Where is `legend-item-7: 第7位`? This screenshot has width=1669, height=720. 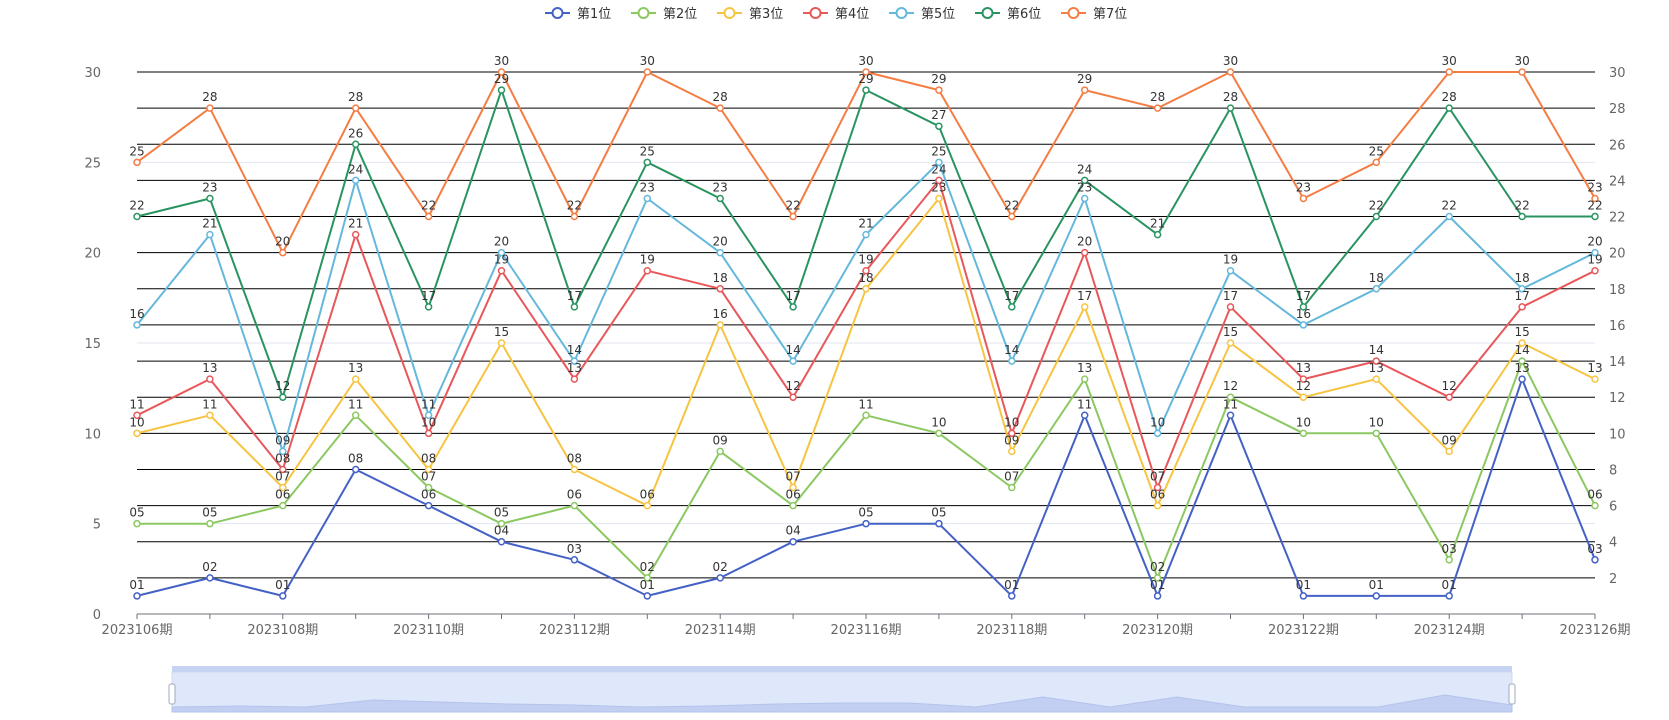
legend-item-7: 第7位 is located at coordinates (1094, 14).